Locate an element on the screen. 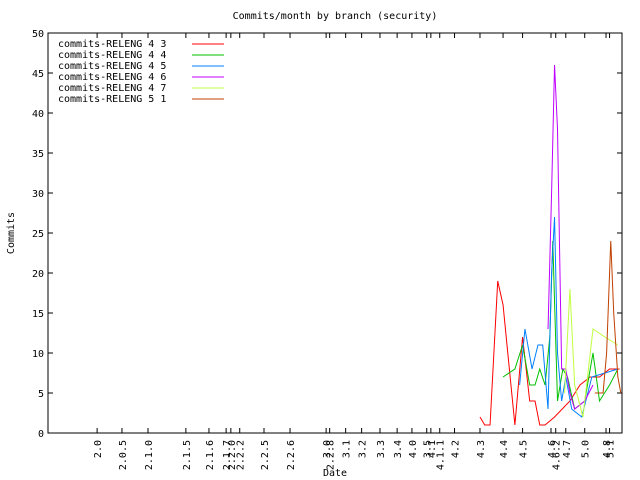 The height and width of the screenshot is (480, 640). legend-label: commits-RELENG 4 4 is located at coordinates (112, 55).